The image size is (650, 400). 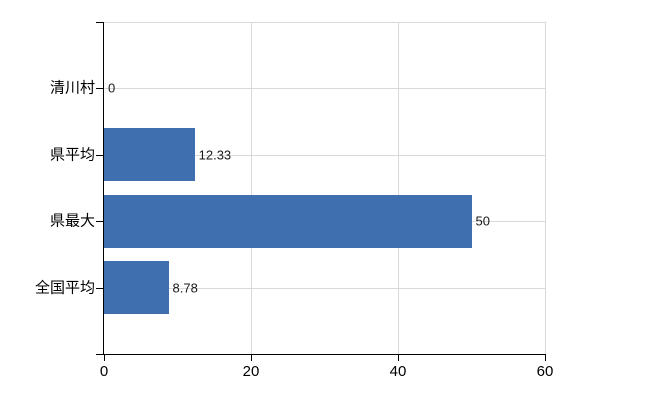 What do you see at coordinates (112, 88) in the screenshot?
I see `bar-value-label: 0` at bounding box center [112, 88].